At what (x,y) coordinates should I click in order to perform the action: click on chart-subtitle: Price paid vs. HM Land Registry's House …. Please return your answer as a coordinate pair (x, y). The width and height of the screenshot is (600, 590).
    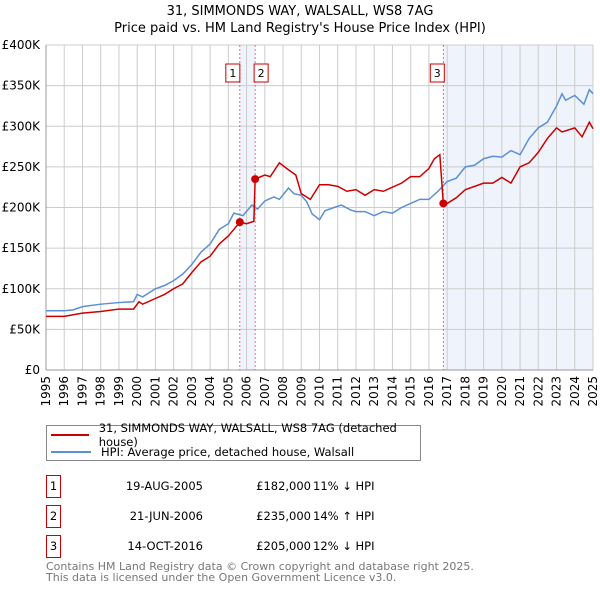
    Looking at the image, I should click on (300, 28).